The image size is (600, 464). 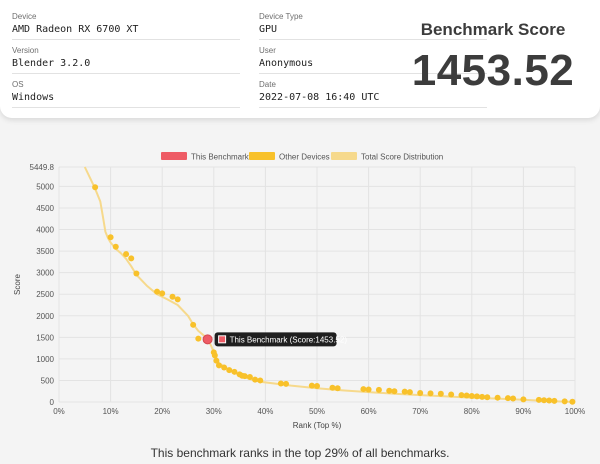 I want to click on y-axis-label: Score, so click(x=17, y=284).